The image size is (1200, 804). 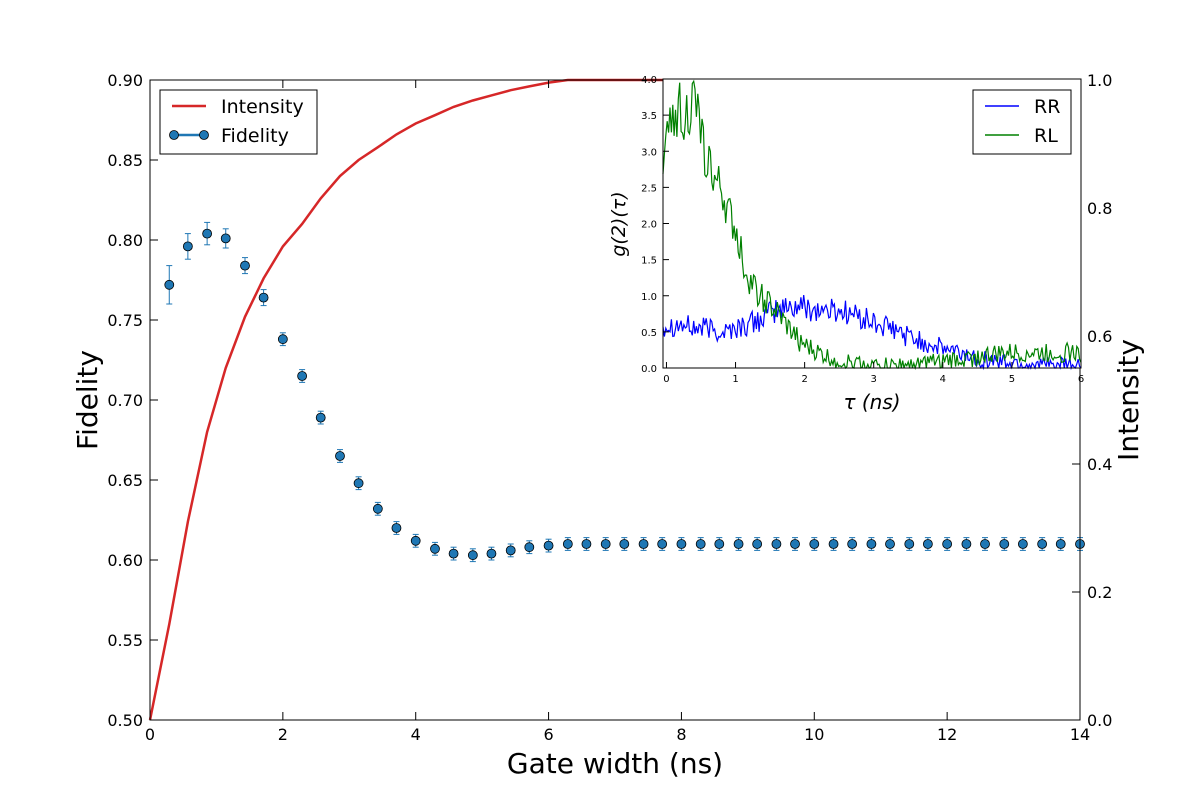 I want to click on y2-tick-label: 0.4, so click(x=1099, y=464).